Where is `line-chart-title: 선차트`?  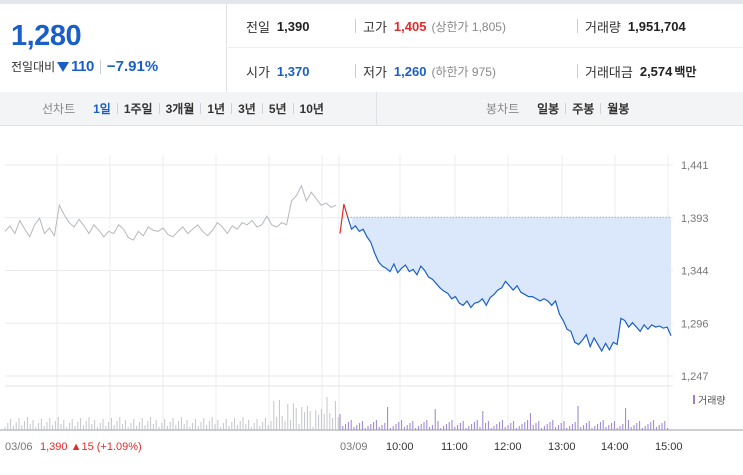
line-chart-title: 선차트 is located at coordinates (59, 109).